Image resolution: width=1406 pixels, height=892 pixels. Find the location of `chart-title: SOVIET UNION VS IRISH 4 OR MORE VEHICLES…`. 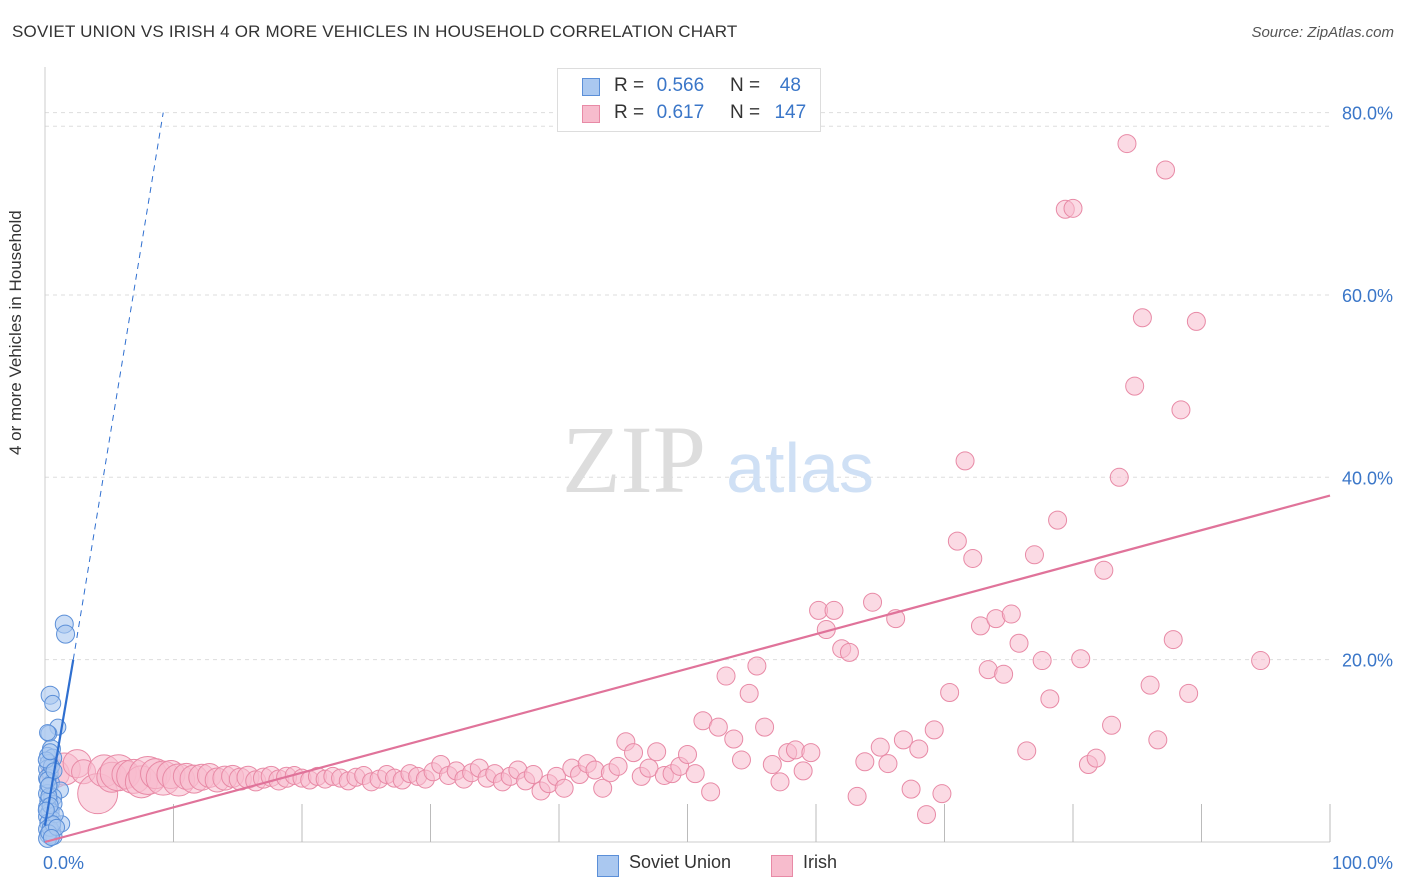

chart-title: SOVIET UNION VS IRISH 4 OR MORE VEHICLES… is located at coordinates (375, 31).